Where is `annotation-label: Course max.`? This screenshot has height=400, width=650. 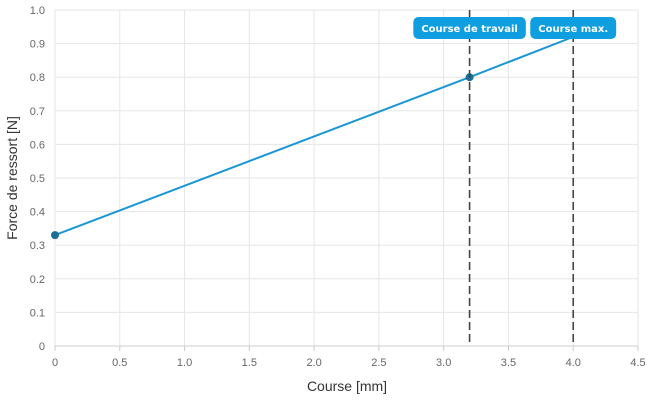 annotation-label: Course max. is located at coordinates (573, 29).